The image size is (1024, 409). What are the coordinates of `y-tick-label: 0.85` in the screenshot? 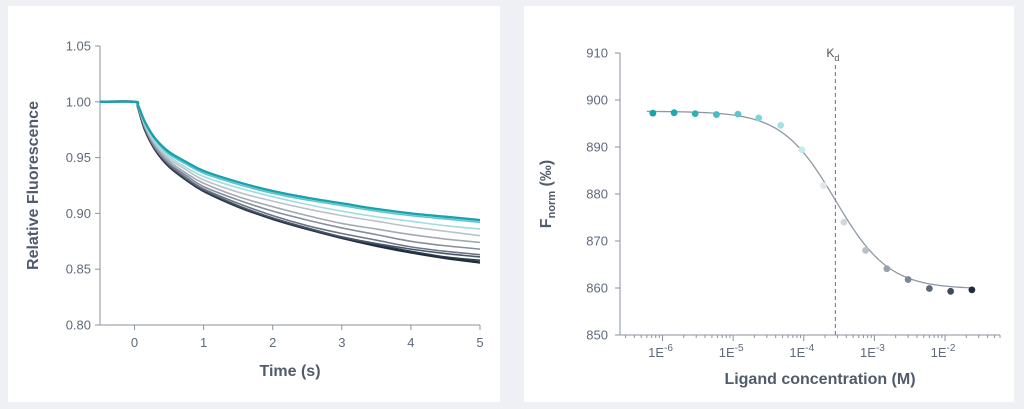 It's located at (78, 269).